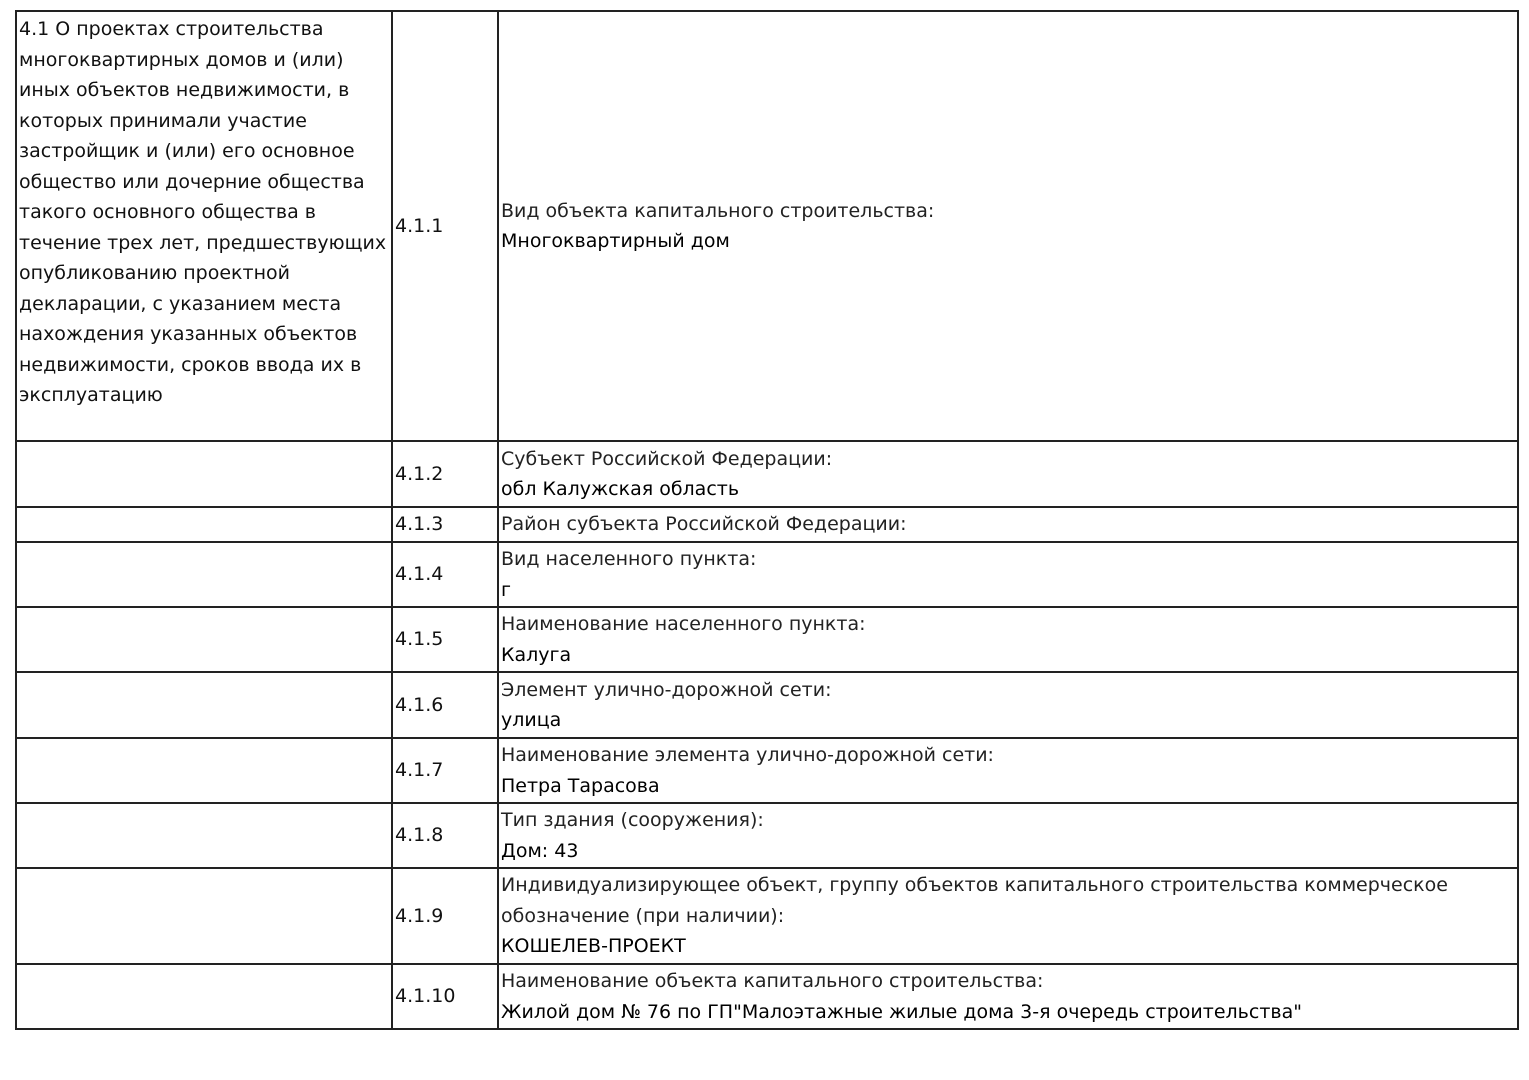 The height and width of the screenshot is (1080, 1529). I want to click on item-value: Многоквартирный дом, so click(615, 241).